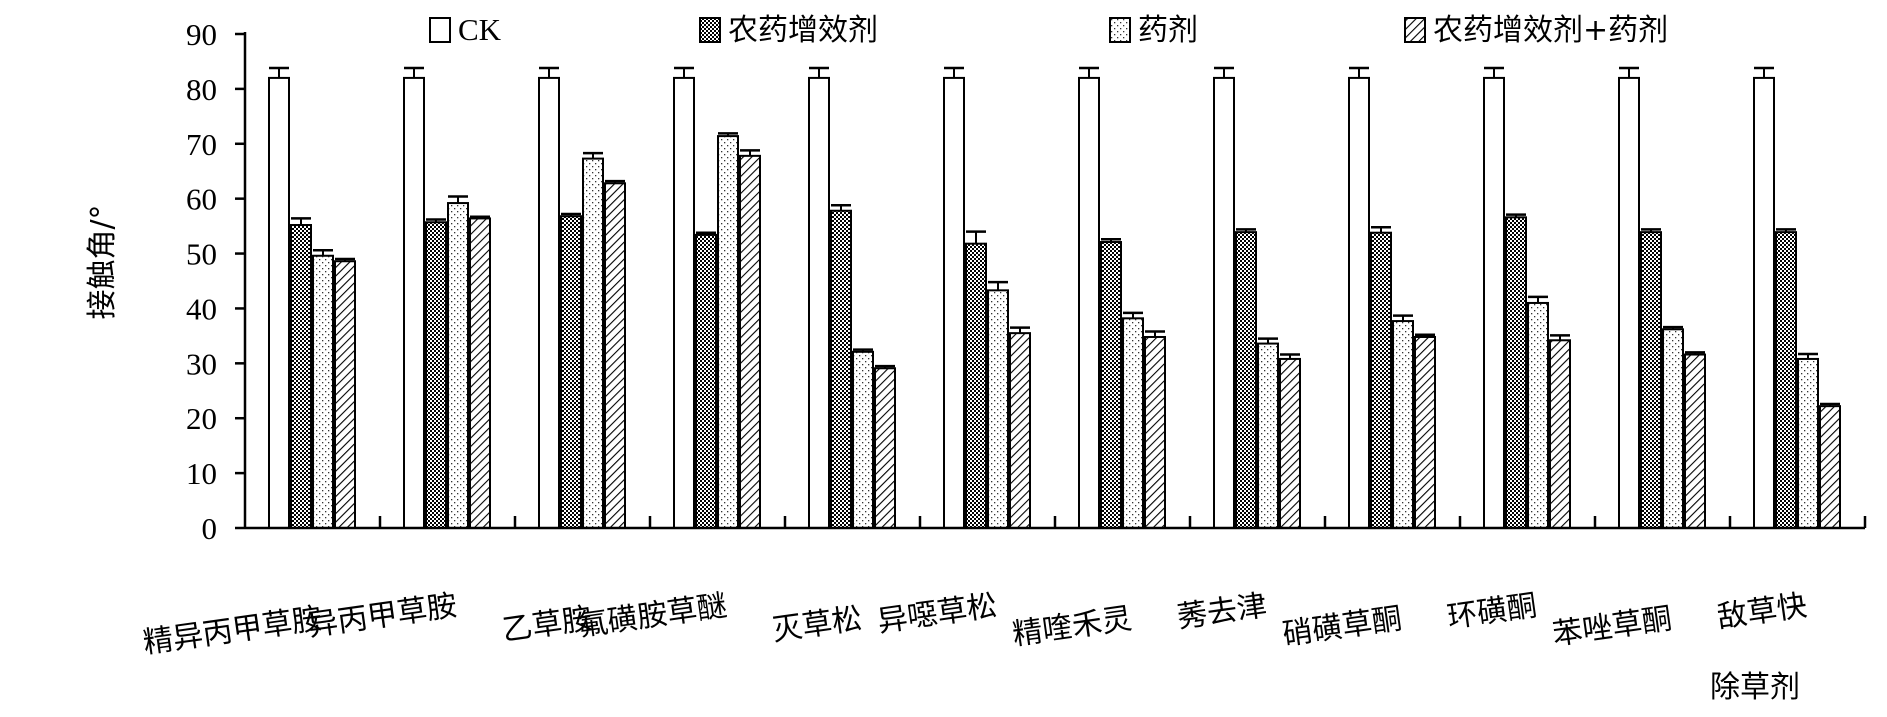  What do you see at coordinates (210, 528) in the screenshot?
I see `y-tick-label: 0` at bounding box center [210, 528].